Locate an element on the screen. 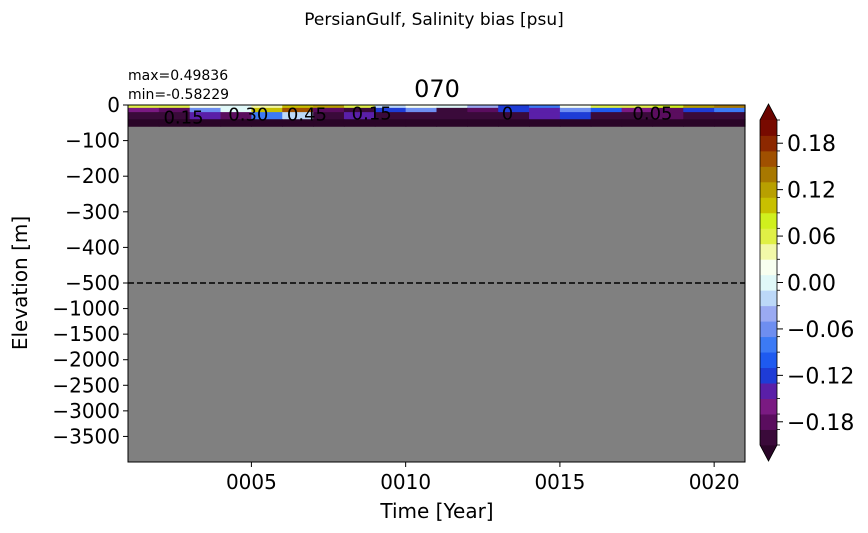 The image size is (868, 533). contour-label: 0.15 is located at coordinates (183, 117).